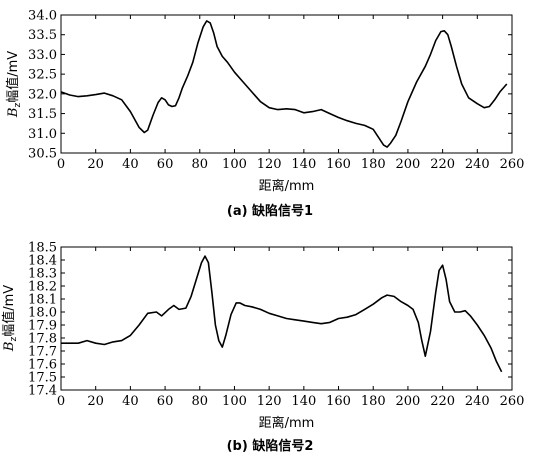  I want to click on y-tick-label: 18.5, so click(42, 248).